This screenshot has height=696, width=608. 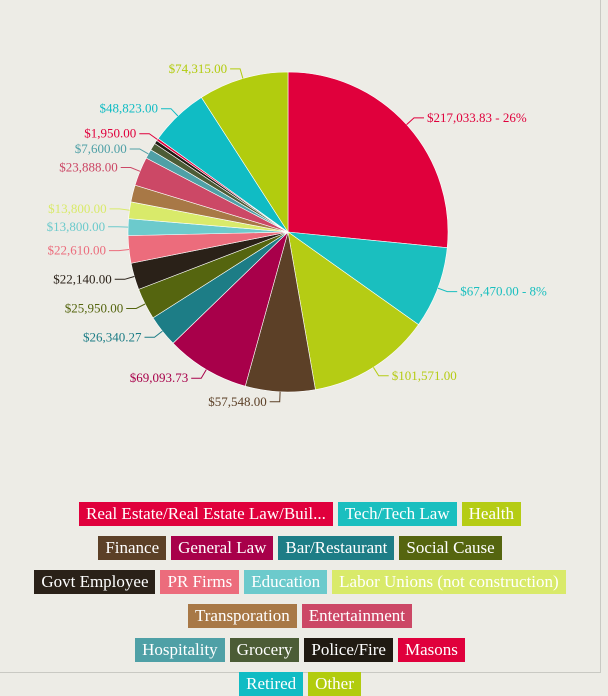 What do you see at coordinates (94, 308) in the screenshot?
I see `slice-label-social-cause: $25,950.00` at bounding box center [94, 308].